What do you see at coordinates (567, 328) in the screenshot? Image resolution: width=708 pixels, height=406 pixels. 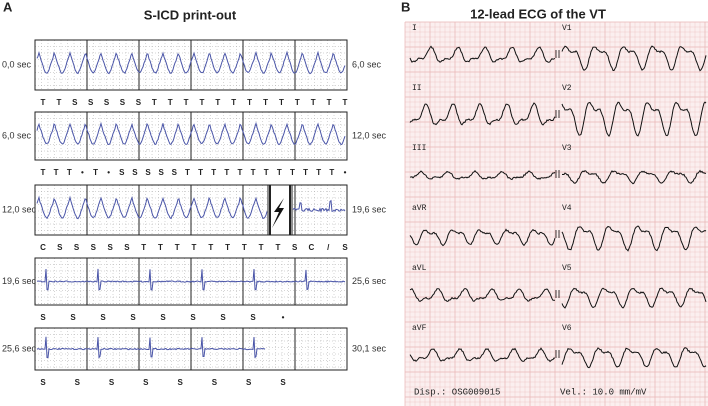 I see `lead-label: V6` at bounding box center [567, 328].